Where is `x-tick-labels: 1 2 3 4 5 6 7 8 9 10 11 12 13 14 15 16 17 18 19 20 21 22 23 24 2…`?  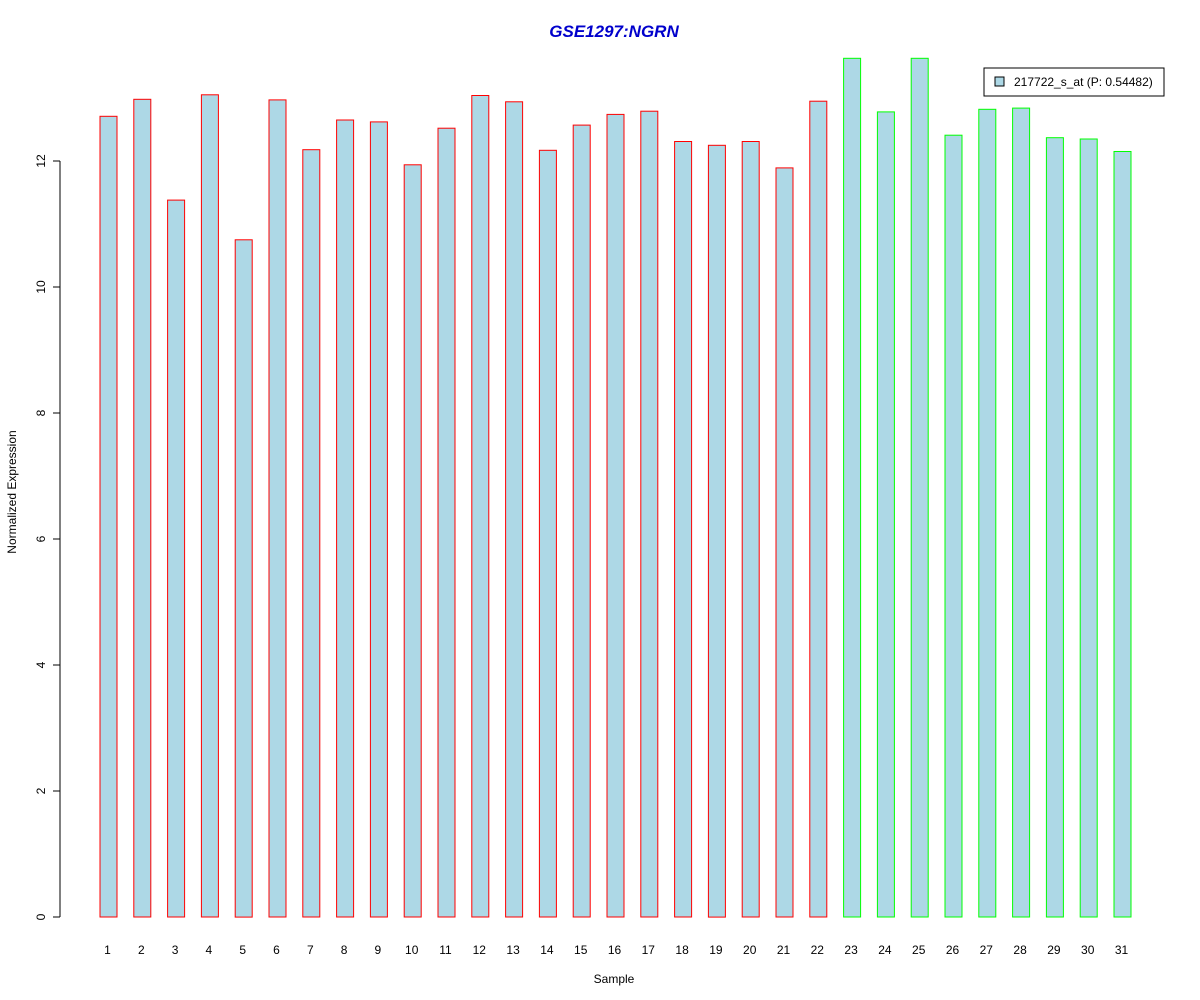
x-tick-labels: 1 2 3 4 5 6 7 8 9 10 11 12 13 14 15 16 17 18 19 20 21 22 23 24 2… is located at coordinates (616, 950).